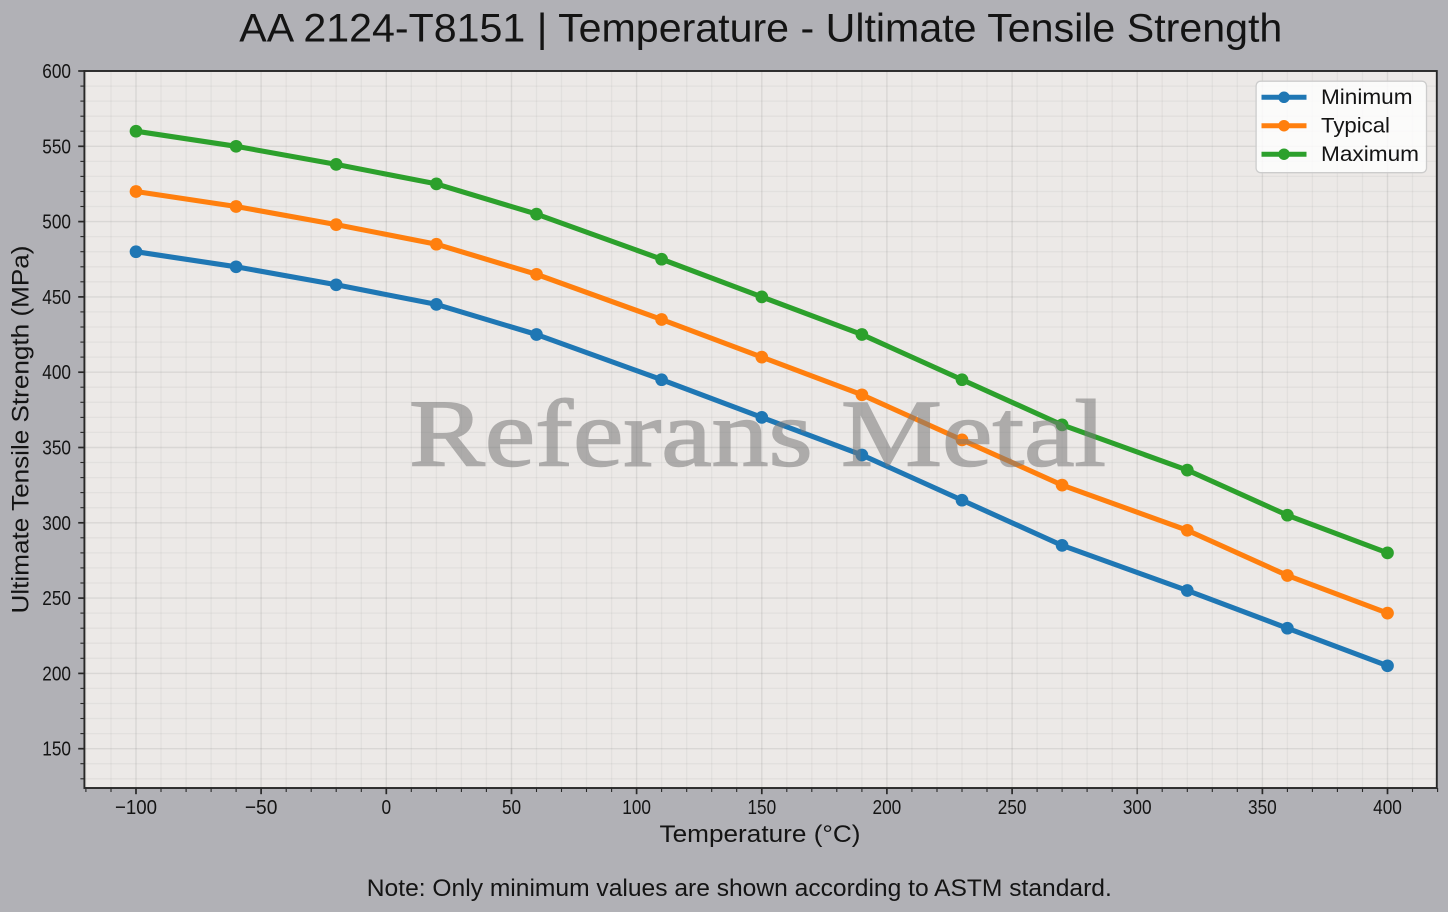 This screenshot has width=1448, height=912. Describe the element at coordinates (760, 834) in the screenshot. I see `svg-text: Temperature (°C)` at that location.